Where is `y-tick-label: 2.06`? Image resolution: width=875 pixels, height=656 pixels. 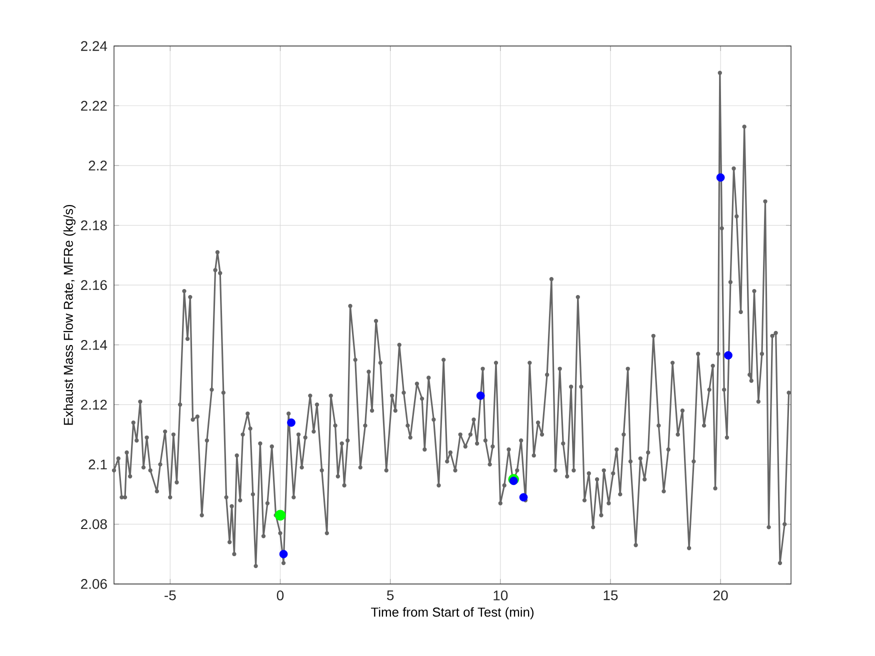
y-tick-label: 2.06 is located at coordinates (94, 584).